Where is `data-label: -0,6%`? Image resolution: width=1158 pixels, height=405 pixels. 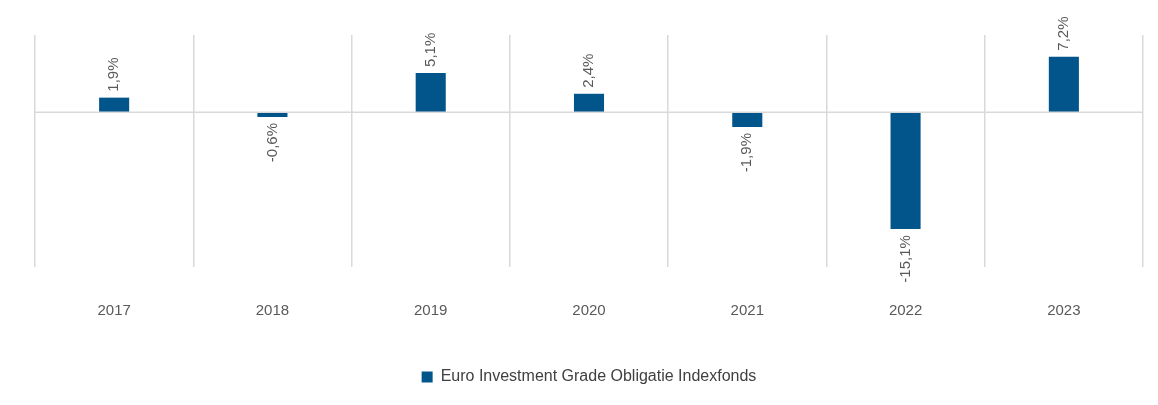
data-label: -0,6% is located at coordinates (271, 142).